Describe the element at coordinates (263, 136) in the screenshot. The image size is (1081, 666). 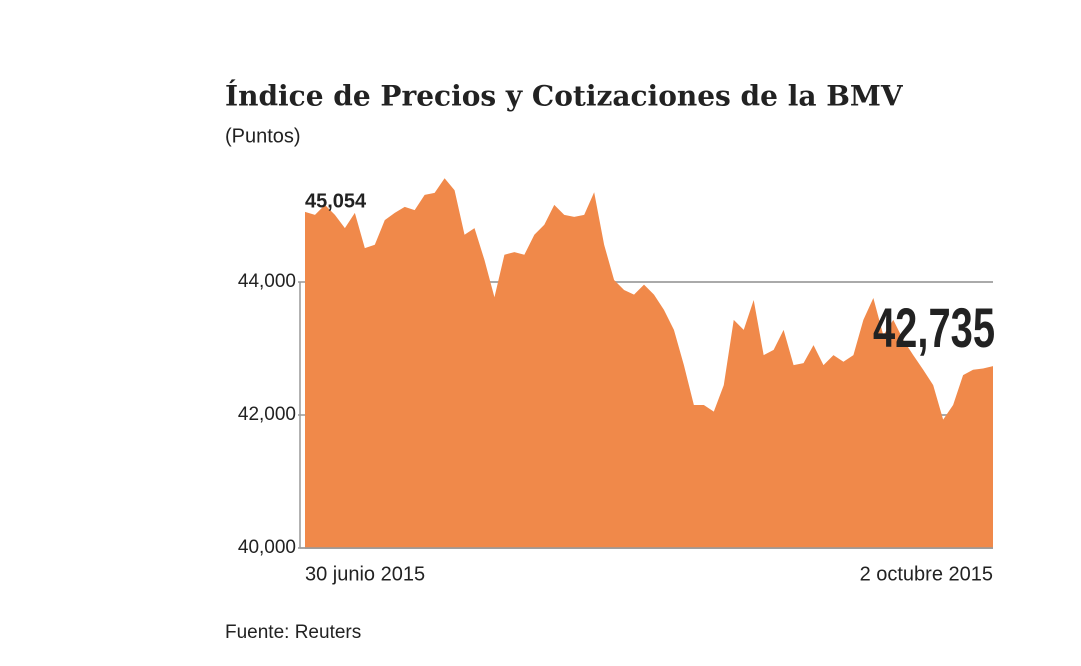
I see `chart-subtitle: (Puntos)` at that location.